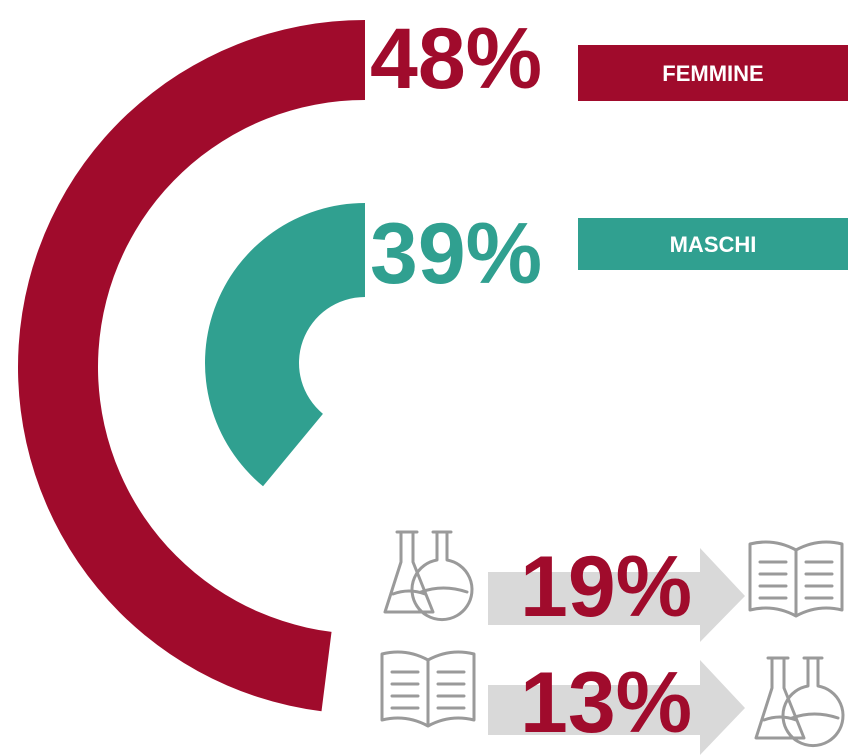 This screenshot has height=755, width=848. What do you see at coordinates (285, 345) in the screenshot?
I see `arc-bar` at bounding box center [285, 345].